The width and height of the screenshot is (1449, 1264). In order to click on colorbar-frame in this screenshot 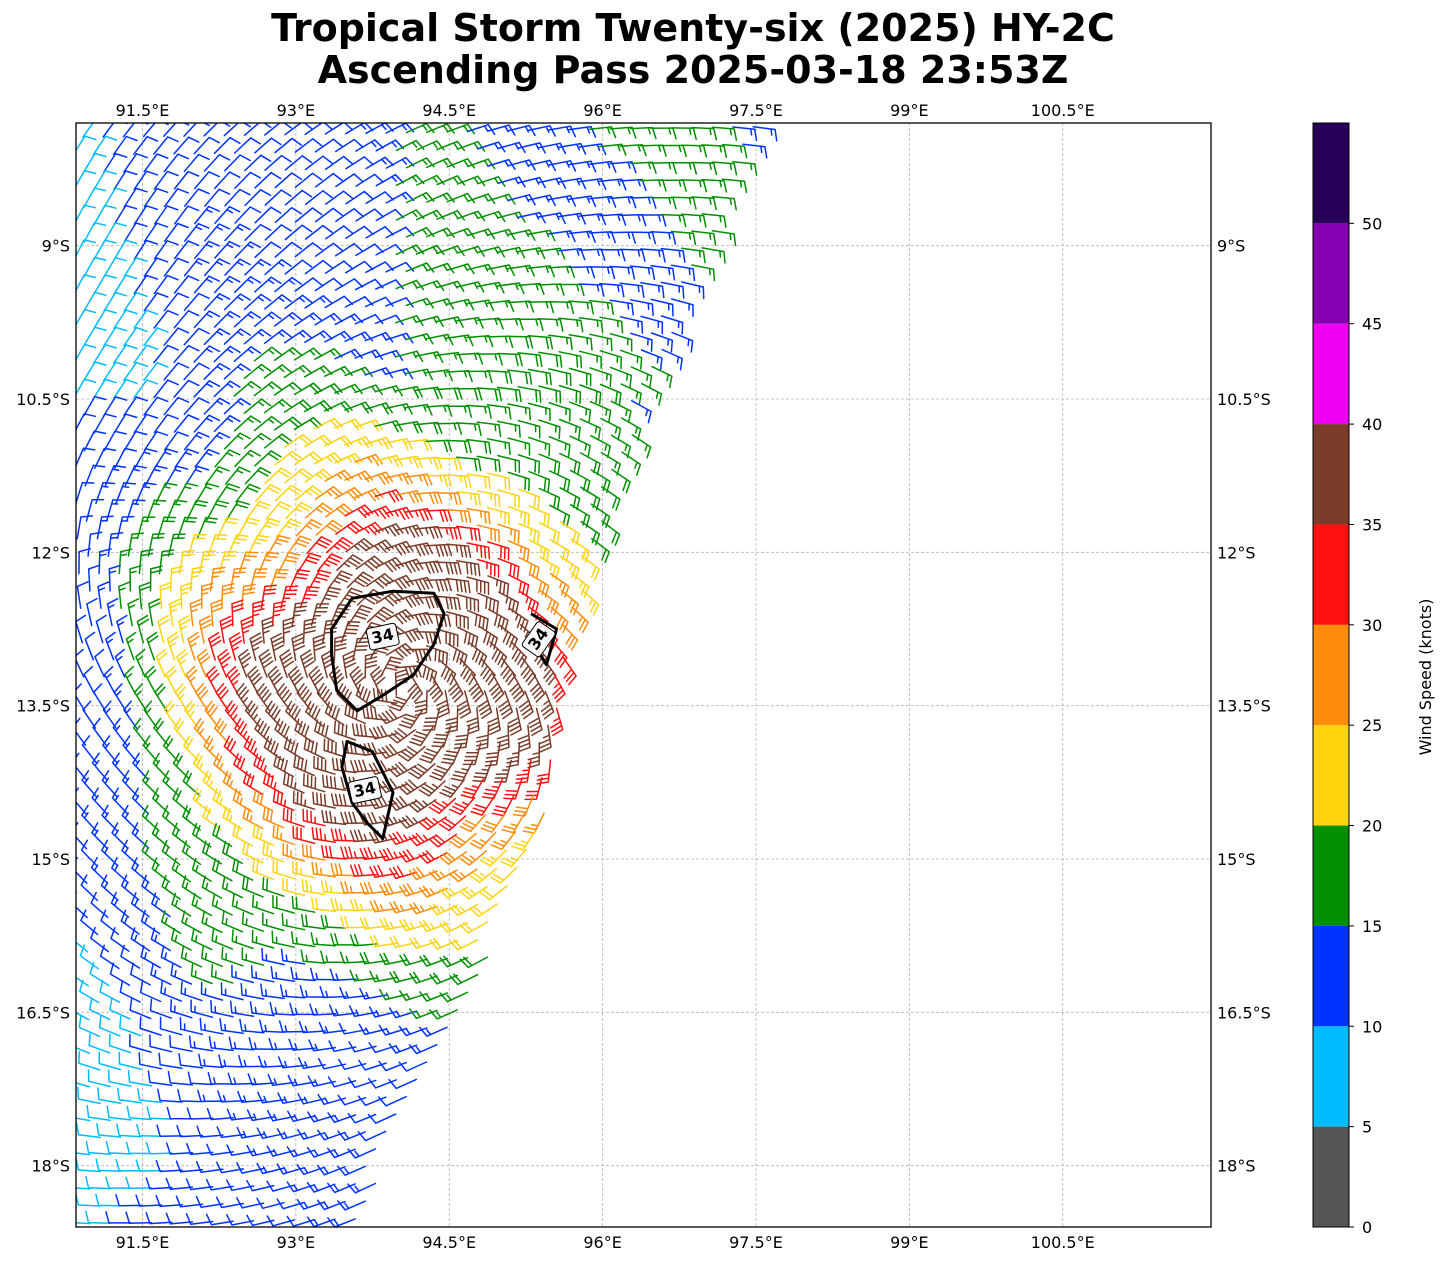, I will do `click(1331, 675)`.